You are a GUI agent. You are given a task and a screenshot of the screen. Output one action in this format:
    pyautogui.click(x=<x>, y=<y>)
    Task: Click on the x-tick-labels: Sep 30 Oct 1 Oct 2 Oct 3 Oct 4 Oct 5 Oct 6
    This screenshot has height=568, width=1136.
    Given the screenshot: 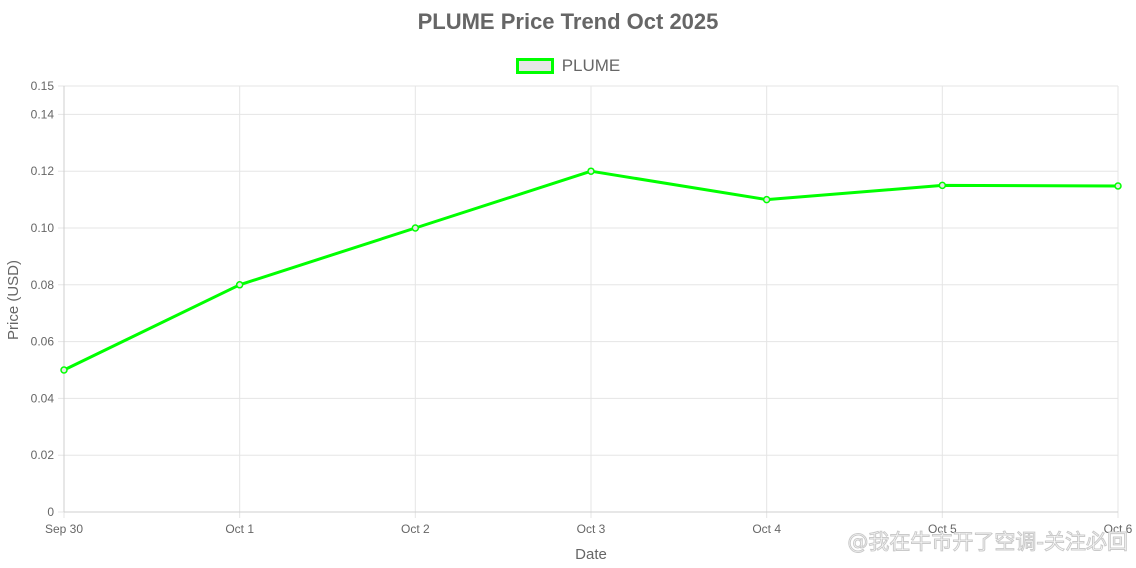 What is the action you would take?
    pyautogui.click(x=589, y=529)
    